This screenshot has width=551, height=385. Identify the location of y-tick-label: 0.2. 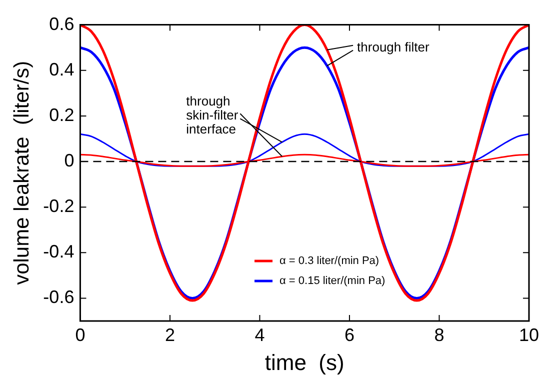
(61, 114).